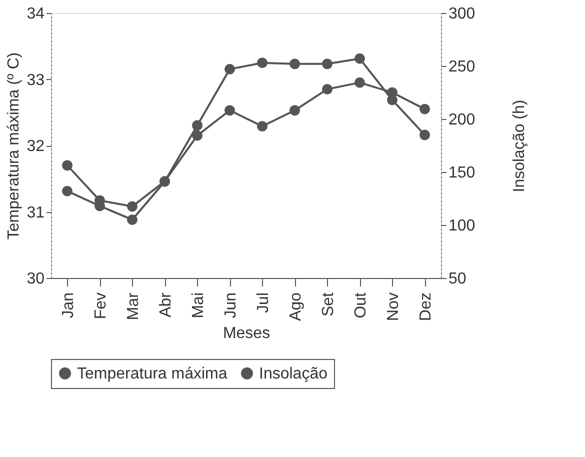 This screenshot has width=585, height=457. What do you see at coordinates (425, 306) in the screenshot?
I see `x-tick-label: Dez` at bounding box center [425, 306].